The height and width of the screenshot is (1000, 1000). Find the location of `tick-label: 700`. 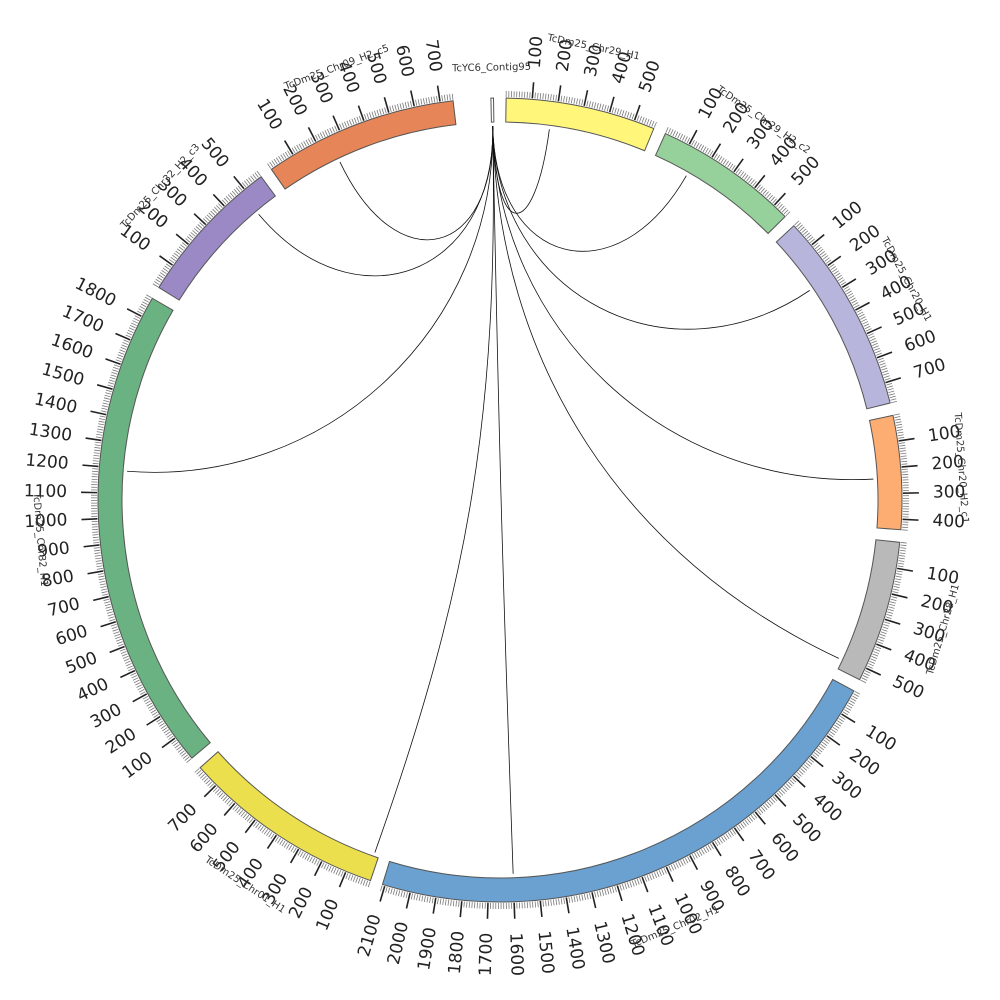

tick-label: 700 is located at coordinates (929, 369).